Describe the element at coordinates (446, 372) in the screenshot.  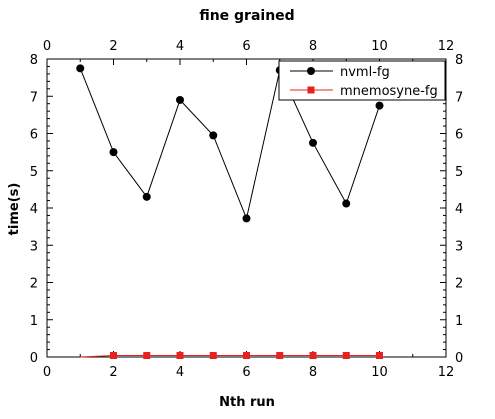
I see `x-tick-label-bottom: 12` at that location.